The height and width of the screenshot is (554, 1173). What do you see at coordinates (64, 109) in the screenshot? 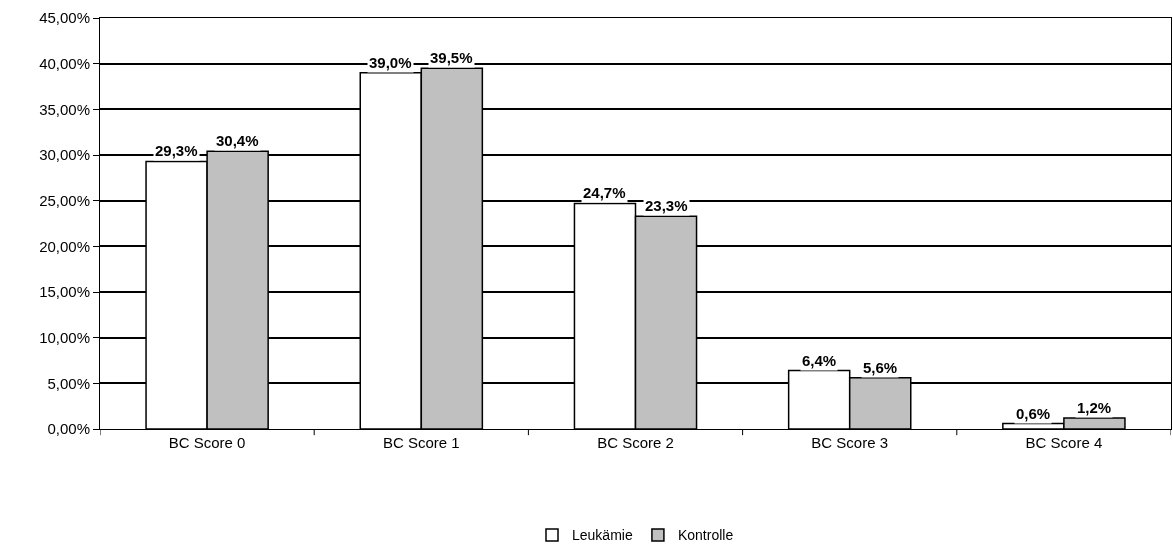
I see `y-tick-label: 35,00%` at bounding box center [64, 109].